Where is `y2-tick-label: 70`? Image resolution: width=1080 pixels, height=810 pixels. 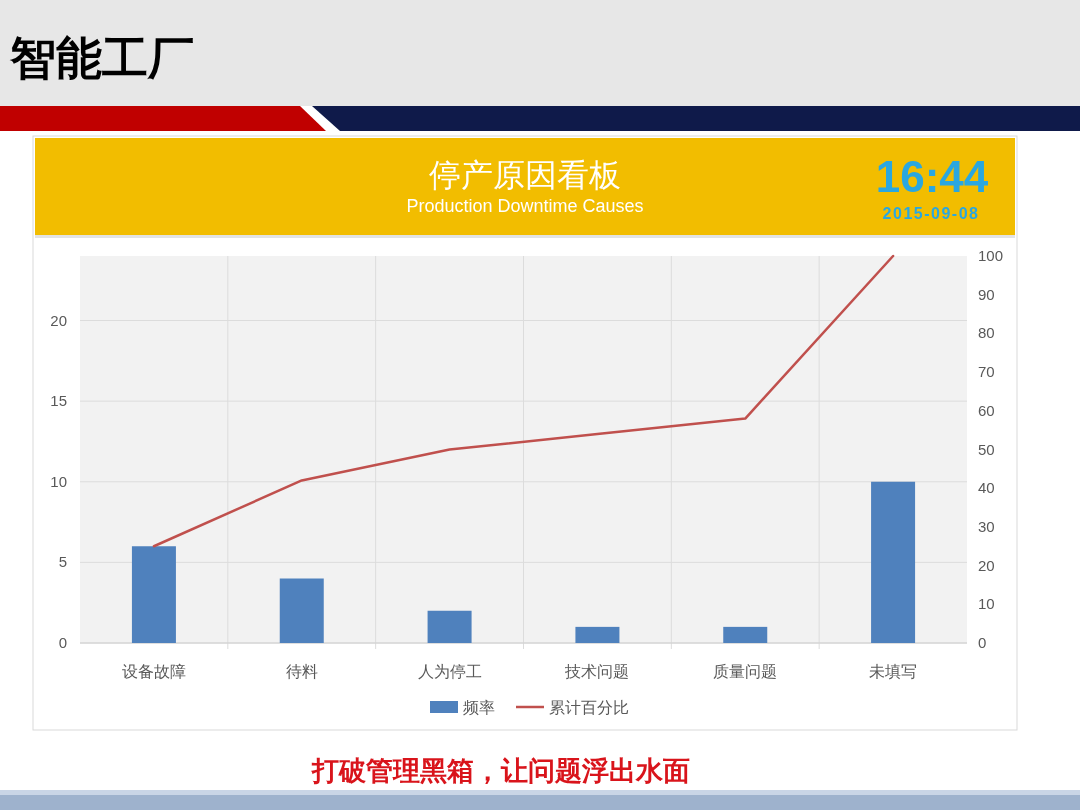 y2-tick-label: 70 is located at coordinates (986, 372).